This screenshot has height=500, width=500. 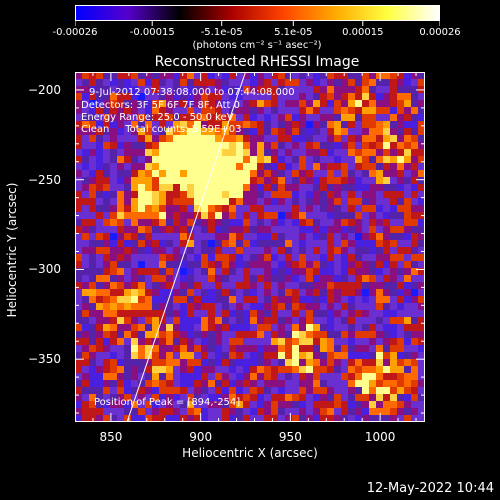 I want to click on annotation-peak-position: Position of Peak = [894,-254], so click(x=167, y=402).